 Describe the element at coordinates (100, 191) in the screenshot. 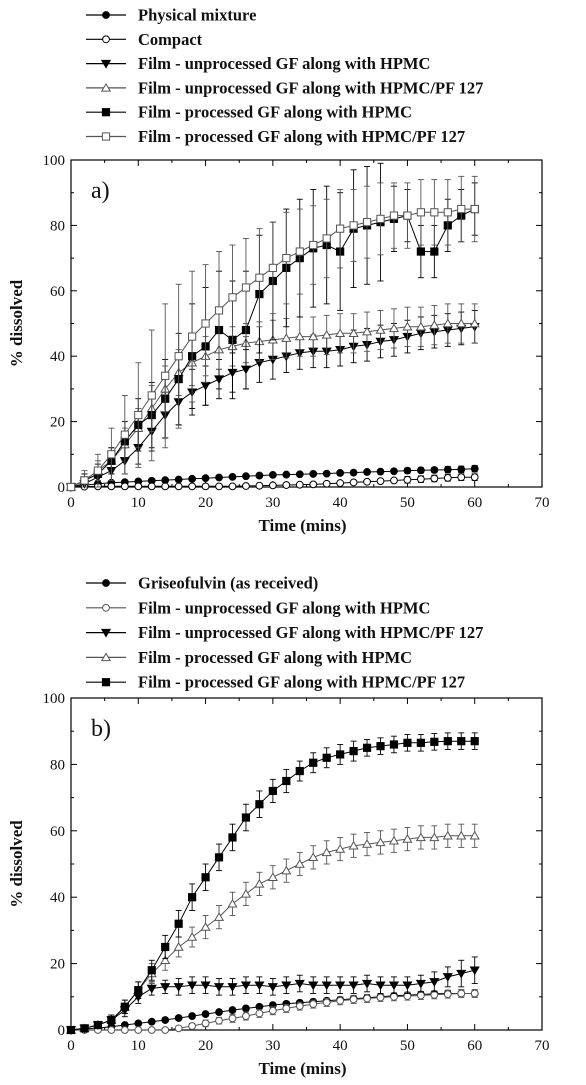

I see `panel-label: a)` at that location.